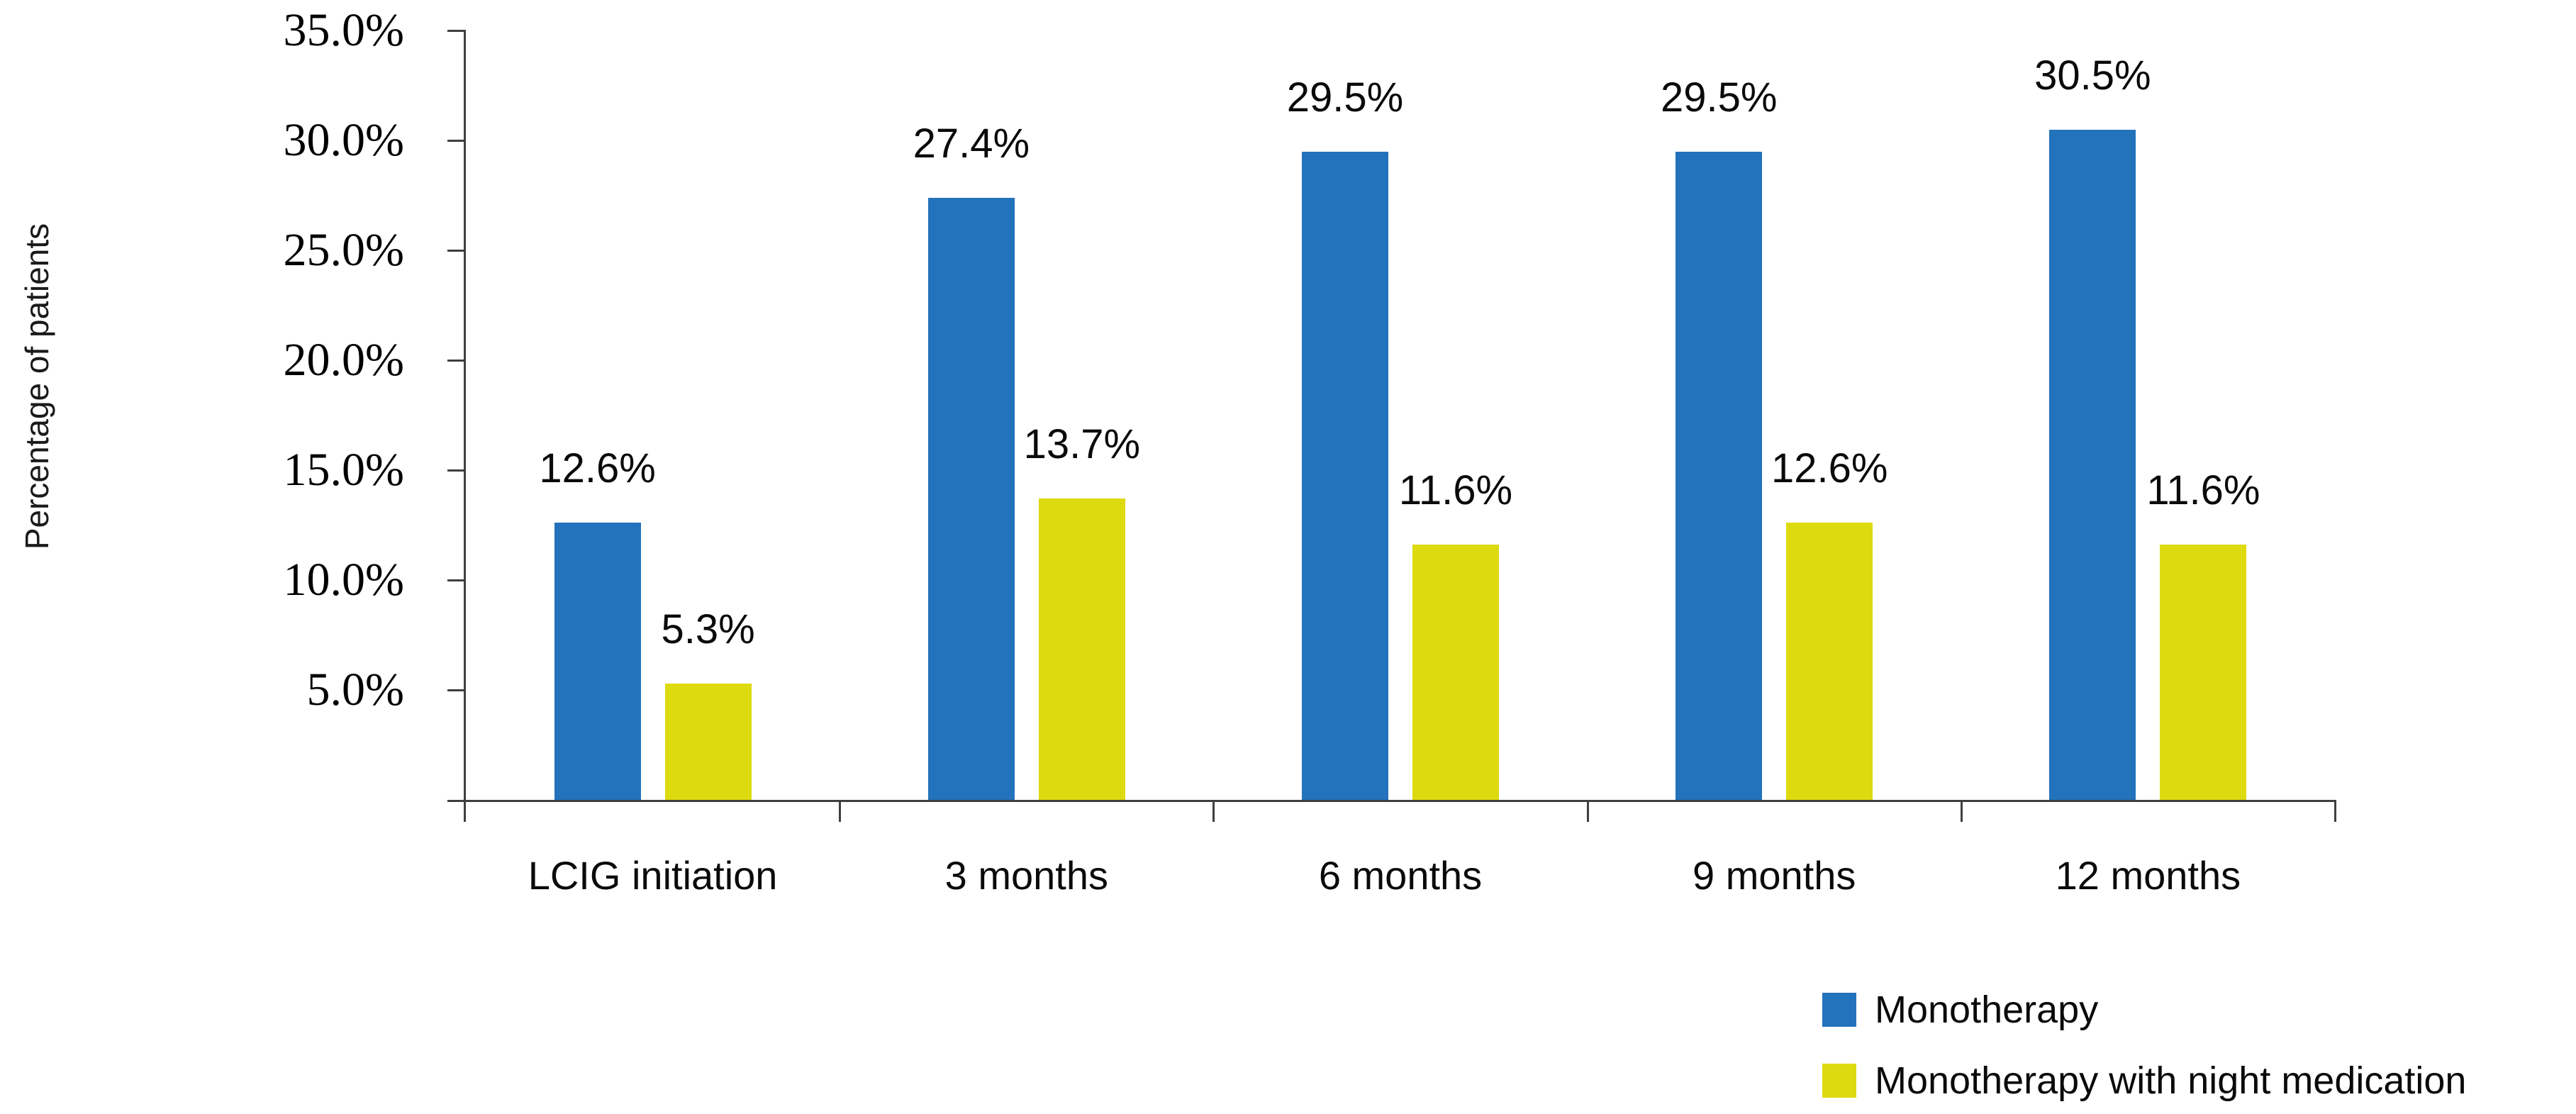  Describe the element at coordinates (343, 470) in the screenshot. I see `y-tick-label: 15.0%` at that location.